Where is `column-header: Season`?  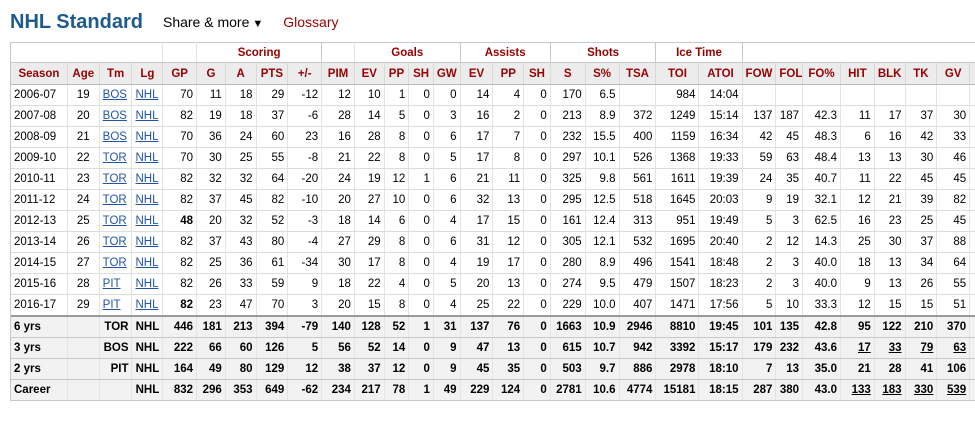
column-header: Season is located at coordinates (39, 73).